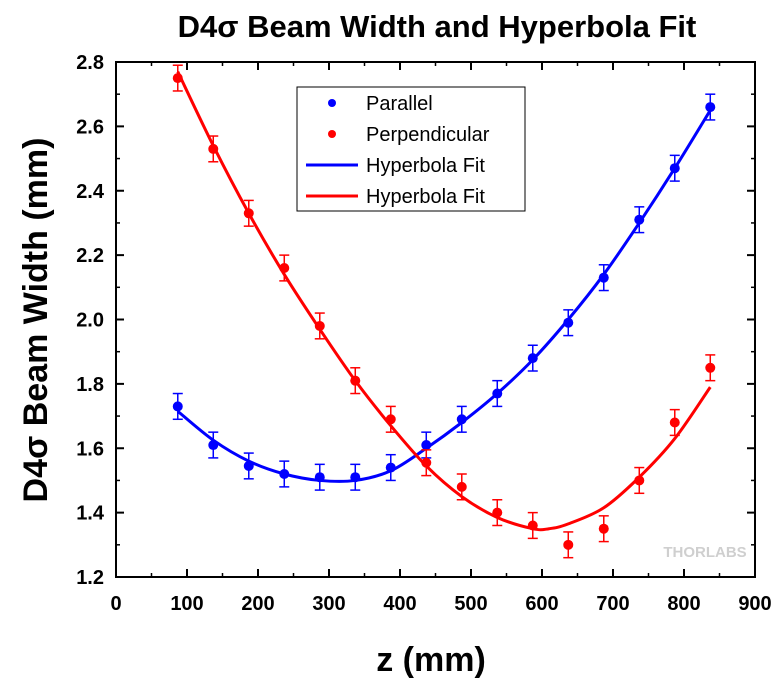 The height and width of the screenshot is (687, 780). I want to click on y-tick-label: 1.8, so click(90, 385).